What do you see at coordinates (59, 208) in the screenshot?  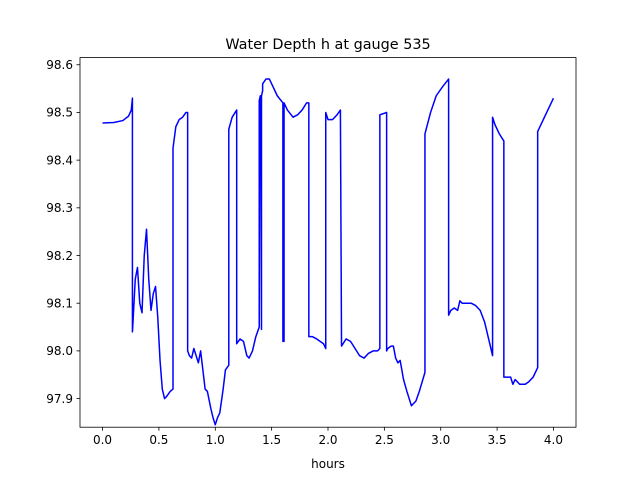 I see `y-tick-label: 98.3` at bounding box center [59, 208].